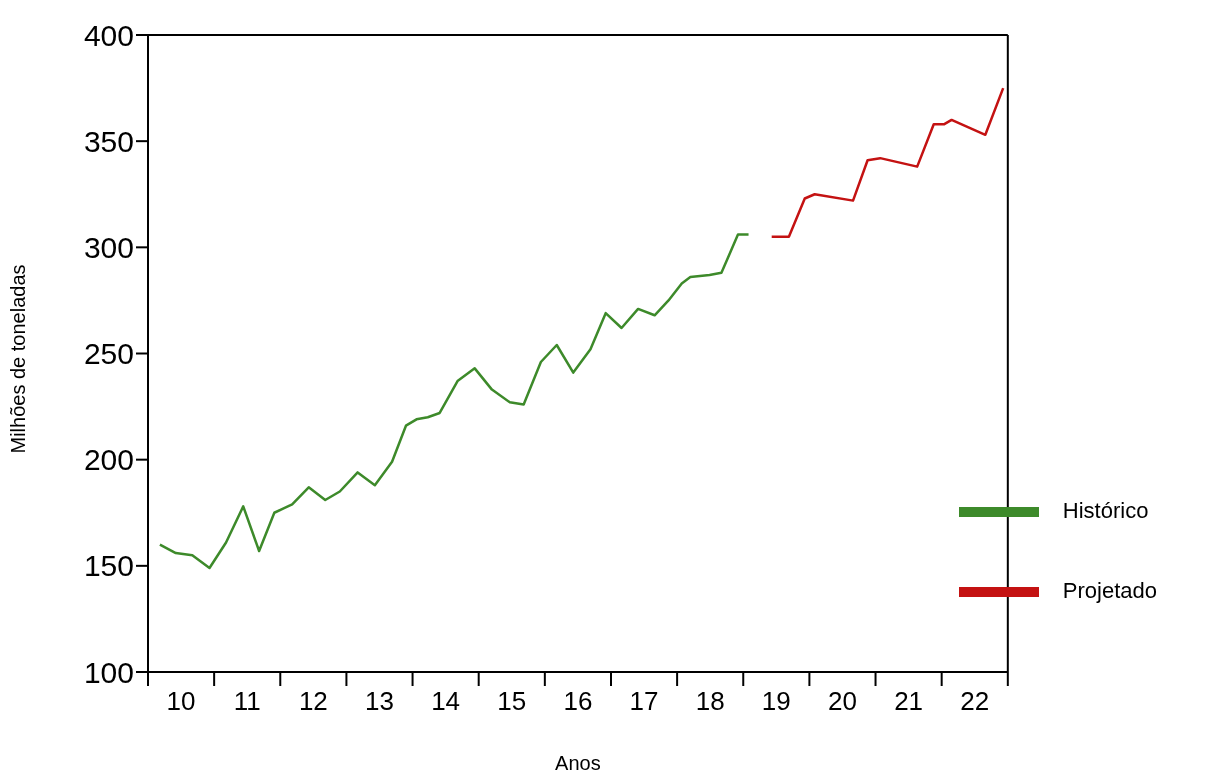 The width and height of the screenshot is (1225, 780). What do you see at coordinates (313, 701) in the screenshot?
I see `x-tick-label: 12` at bounding box center [313, 701].